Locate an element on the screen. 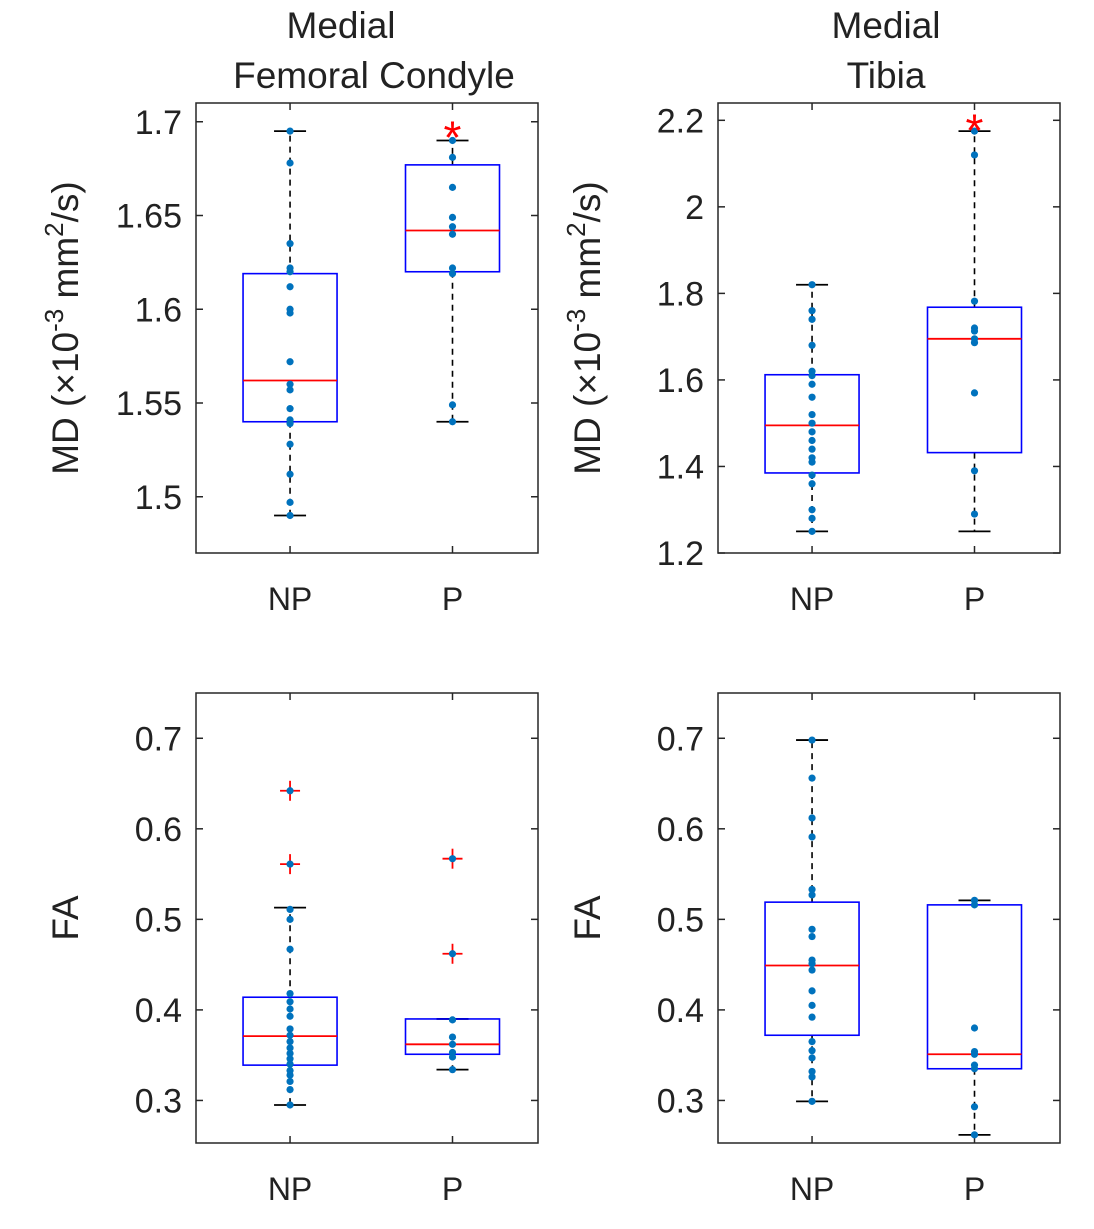 The image size is (1094, 1229). y-axis-label-part: -3 is located at coordinates (54, 320).